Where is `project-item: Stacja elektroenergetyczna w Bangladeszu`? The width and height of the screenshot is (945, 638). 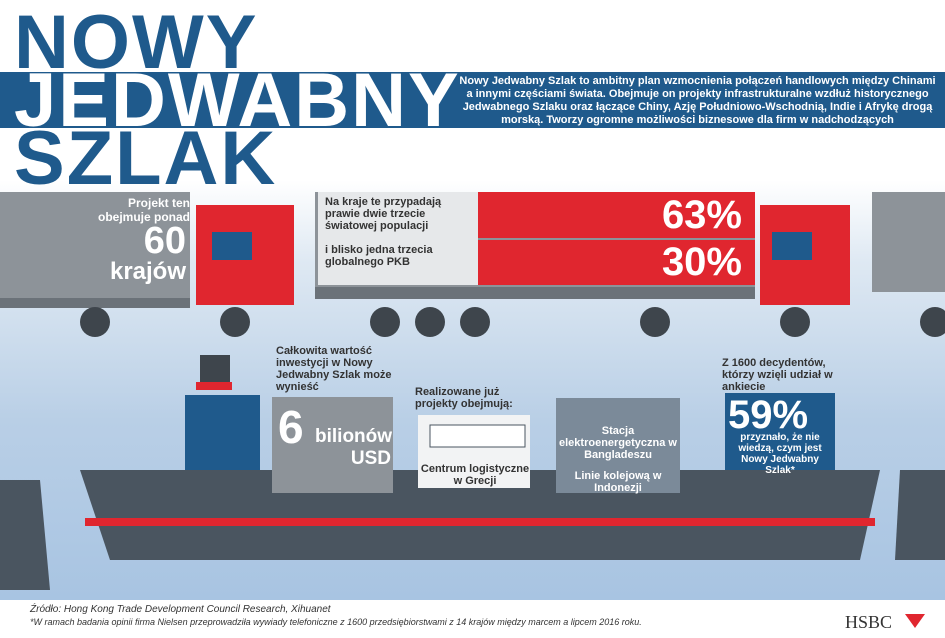
project-item: Stacja elektroenergetyczna w Bangladeszu is located at coordinates (618, 443).